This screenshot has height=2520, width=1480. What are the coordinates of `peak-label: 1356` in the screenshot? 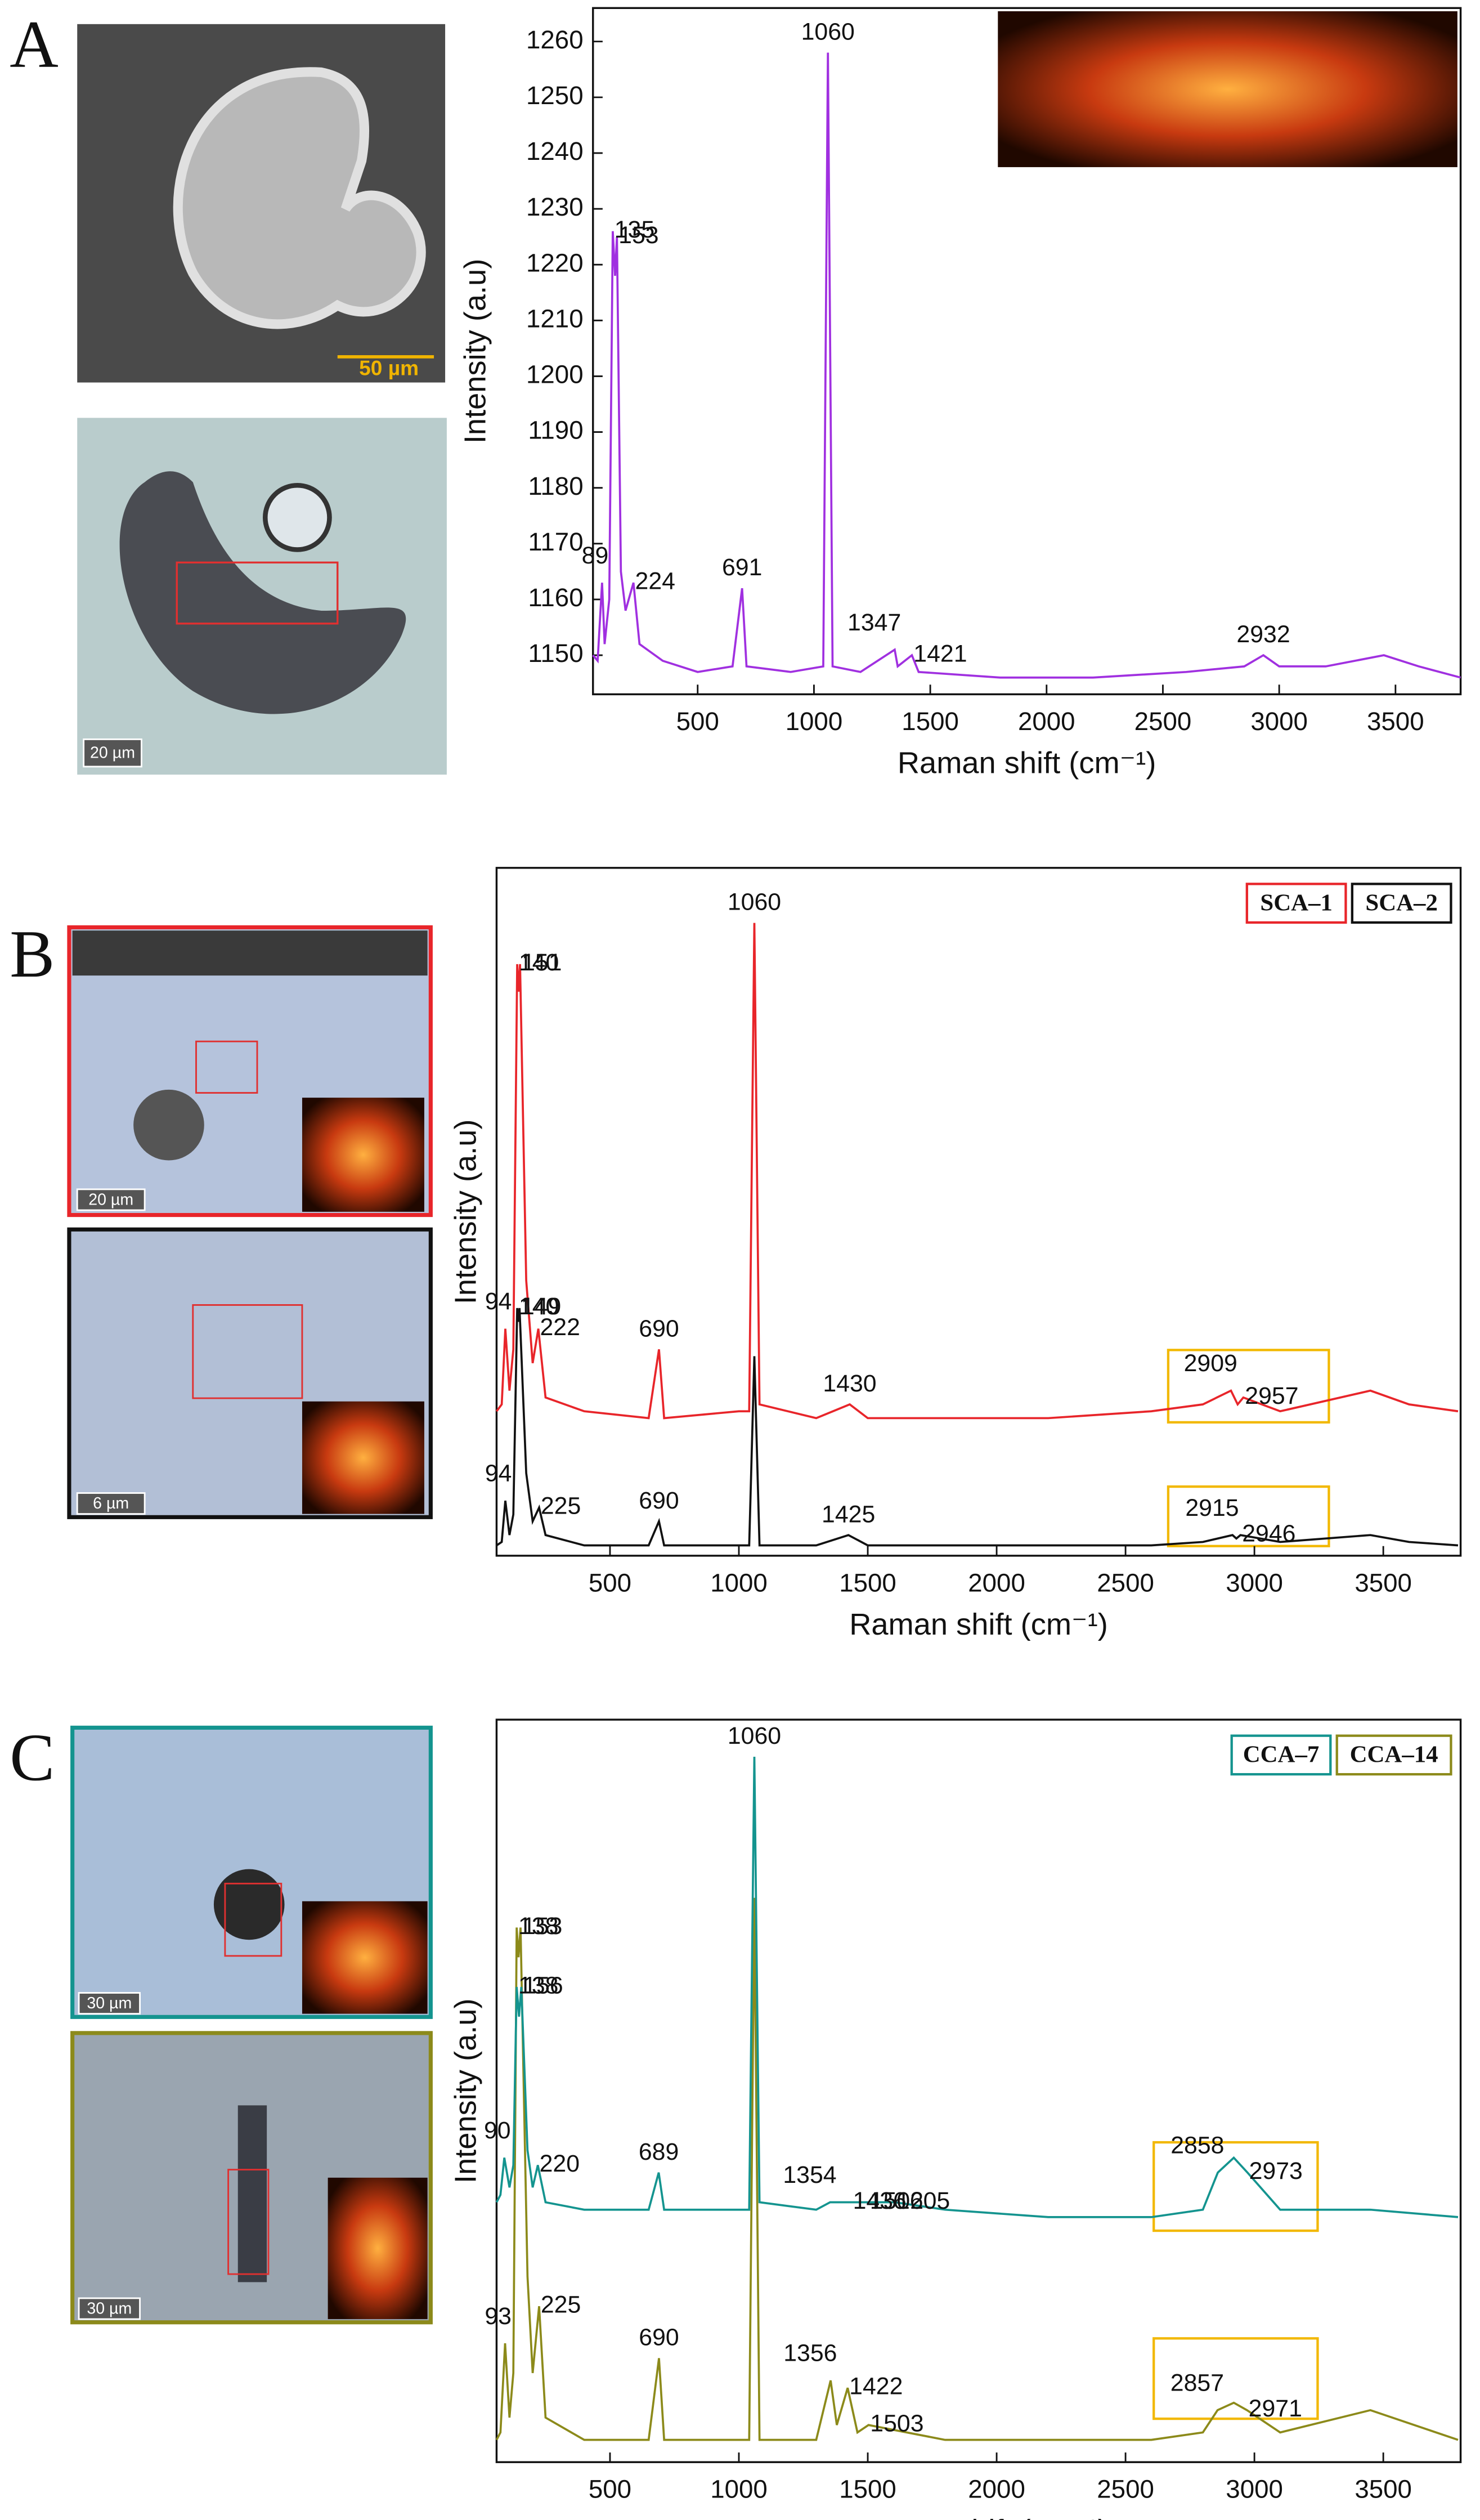 It's located at (810, 2353).